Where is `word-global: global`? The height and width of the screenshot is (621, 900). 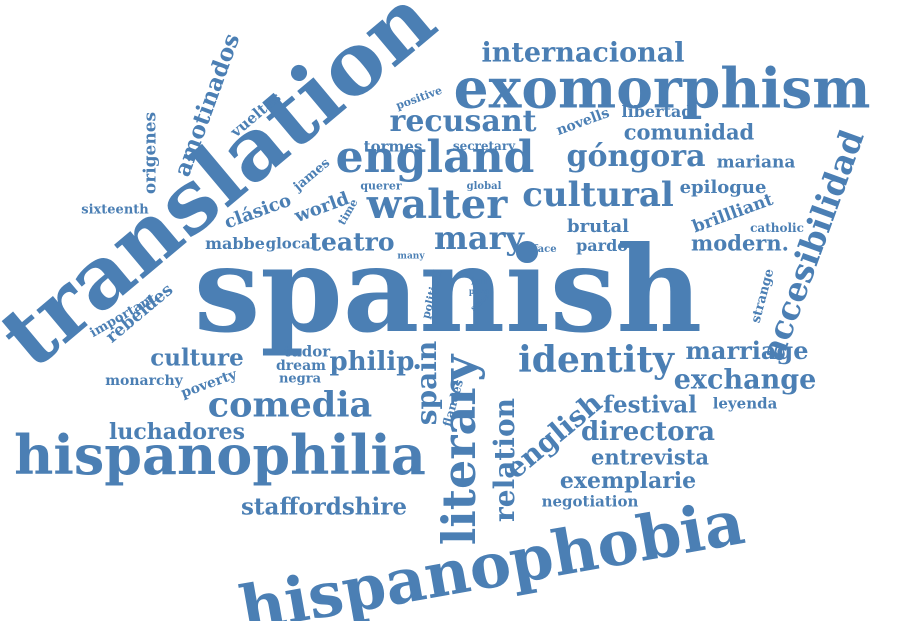
word-global: global is located at coordinates (484, 186).